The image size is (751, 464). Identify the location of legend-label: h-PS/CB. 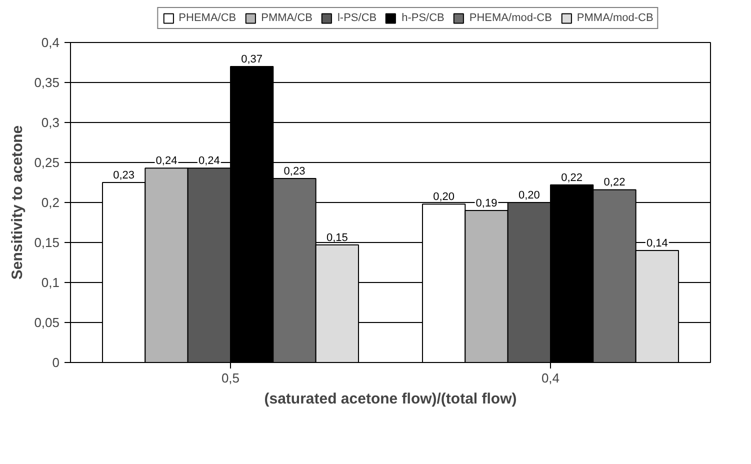
(423, 18).